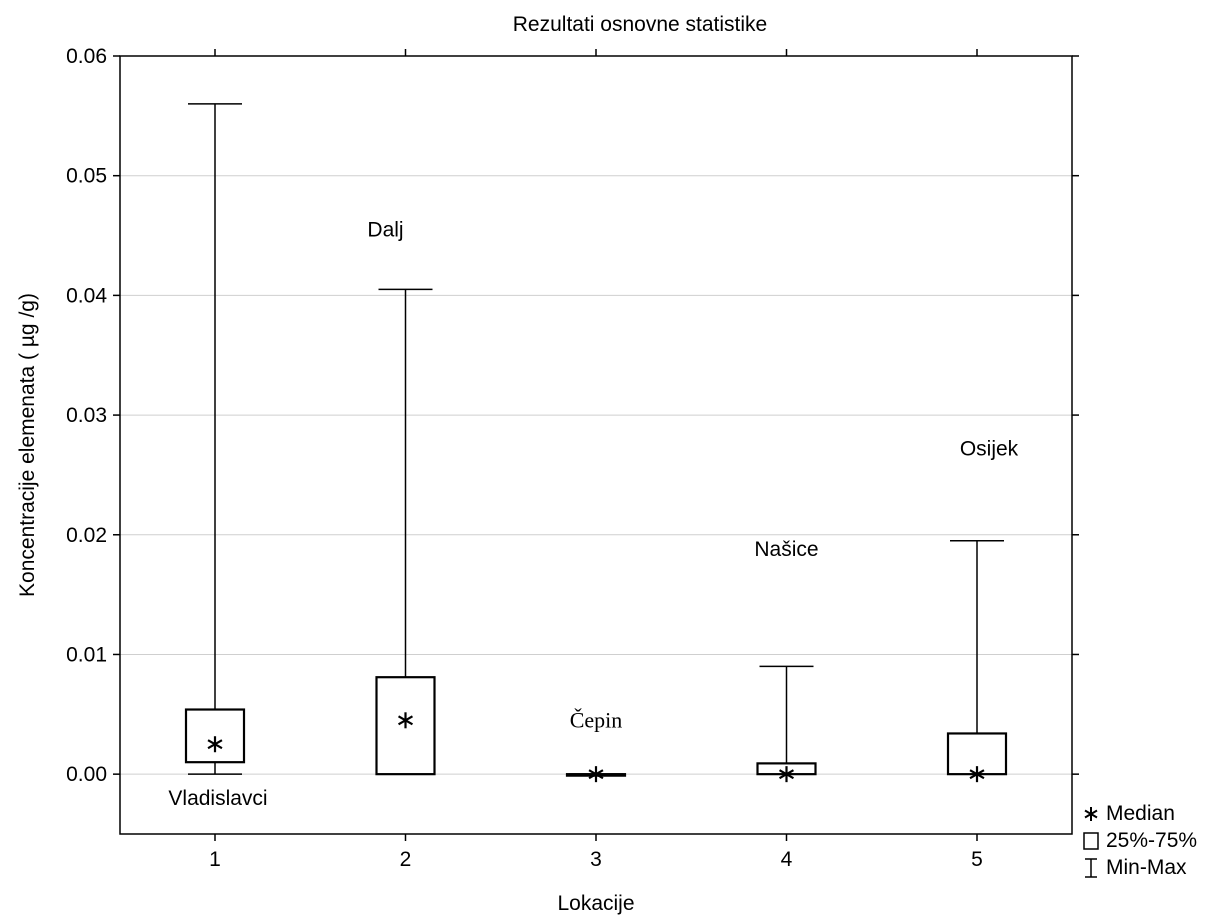 The image size is (1226, 921). I want to click on legend-item-minmax: Min-Max, so click(1138, 867).